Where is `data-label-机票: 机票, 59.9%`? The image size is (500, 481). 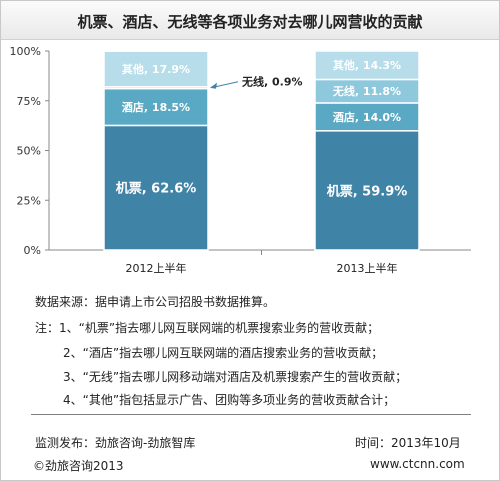 data-label-机票: 机票, 59.9% is located at coordinates (367, 191).